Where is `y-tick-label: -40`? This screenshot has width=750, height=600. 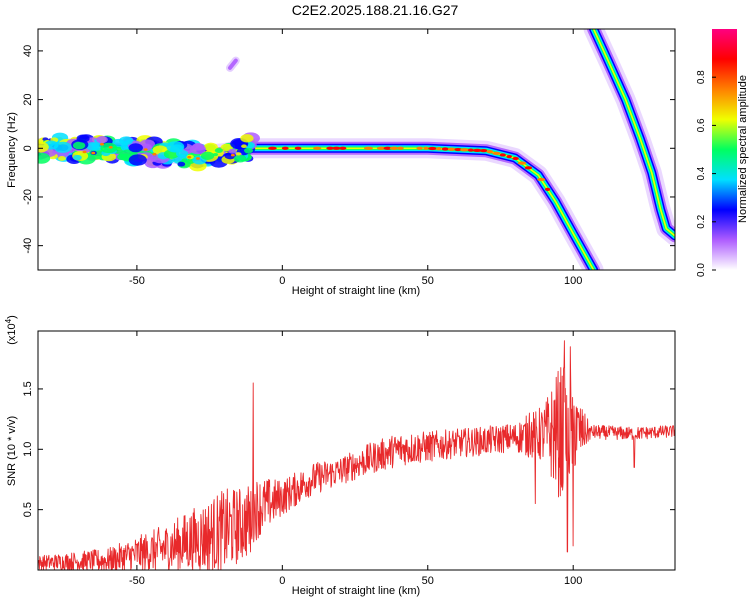
y-tick-label: -40 is located at coordinates (28, 246).